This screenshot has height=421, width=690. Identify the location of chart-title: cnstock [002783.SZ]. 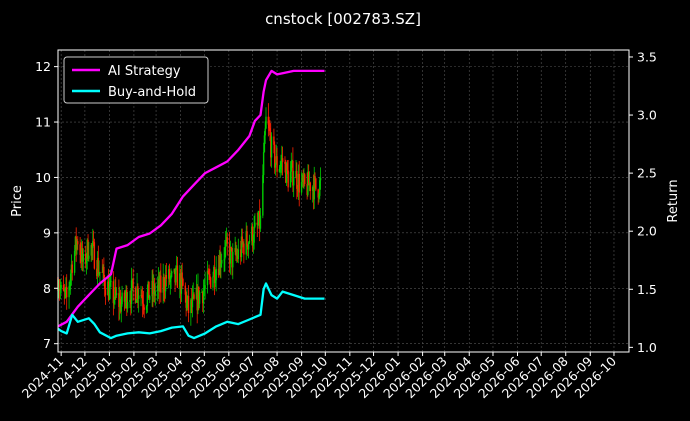
(343, 19).